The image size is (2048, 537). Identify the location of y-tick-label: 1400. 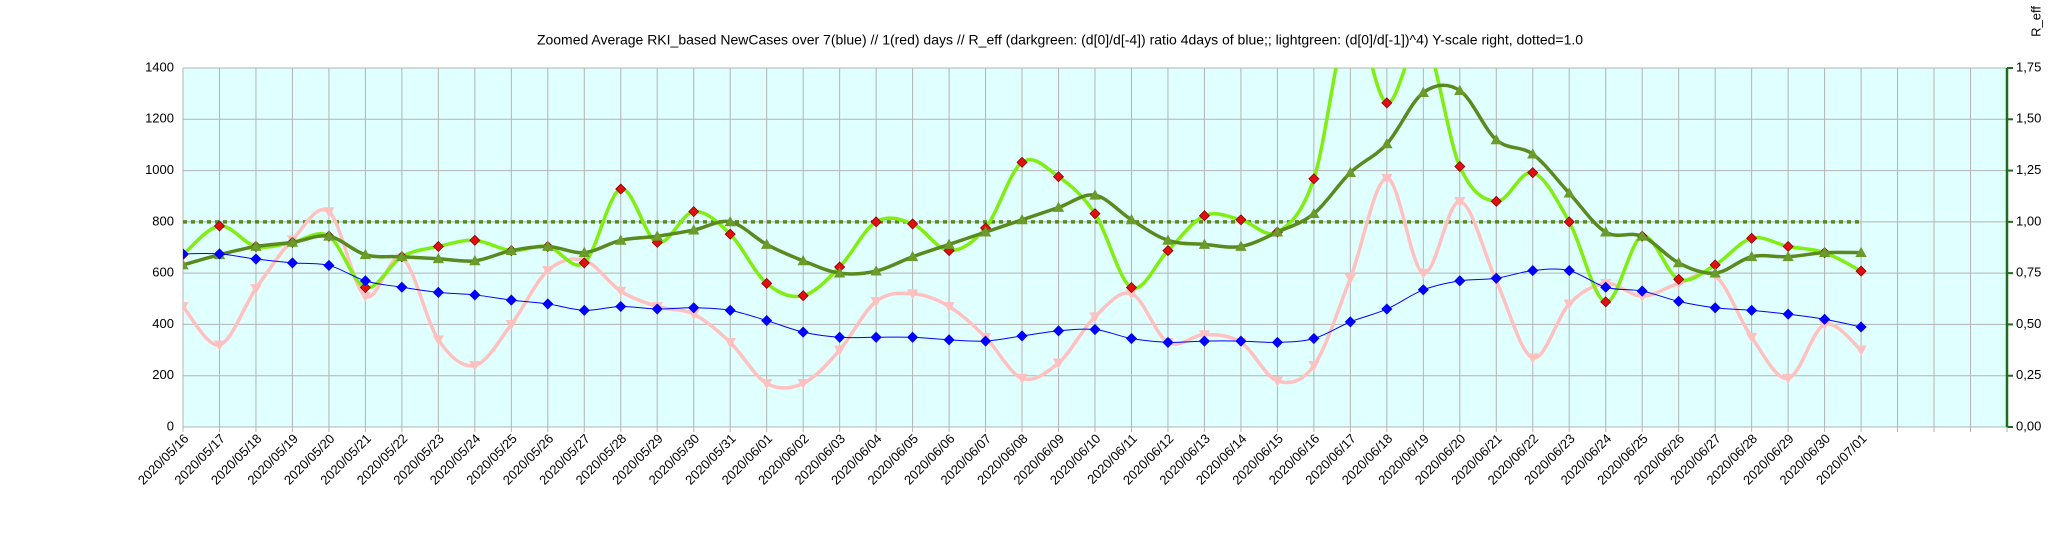
(159, 66).